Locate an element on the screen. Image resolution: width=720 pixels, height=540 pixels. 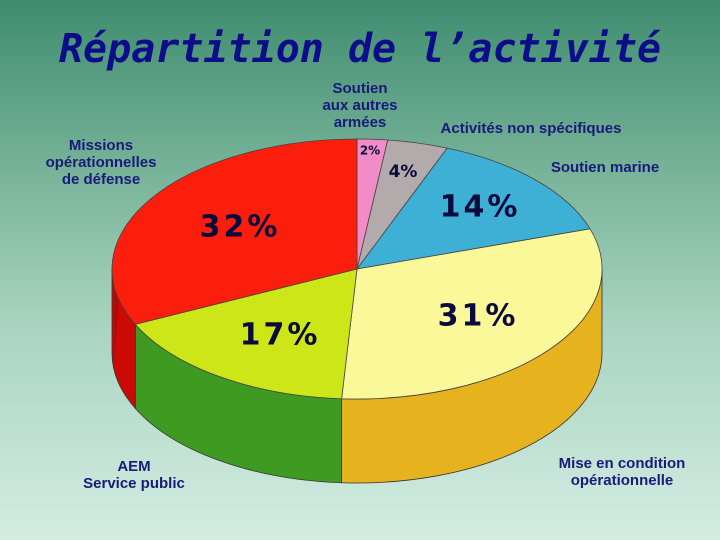
value-label-mise-en-condition: 31% is located at coordinates (478, 316).